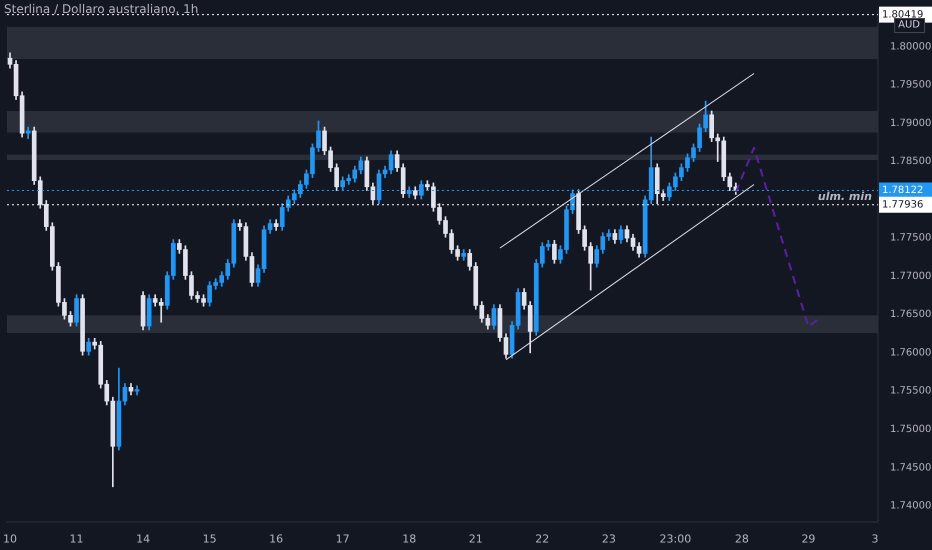  I want to click on x-tick-label: 22, so click(542, 539).